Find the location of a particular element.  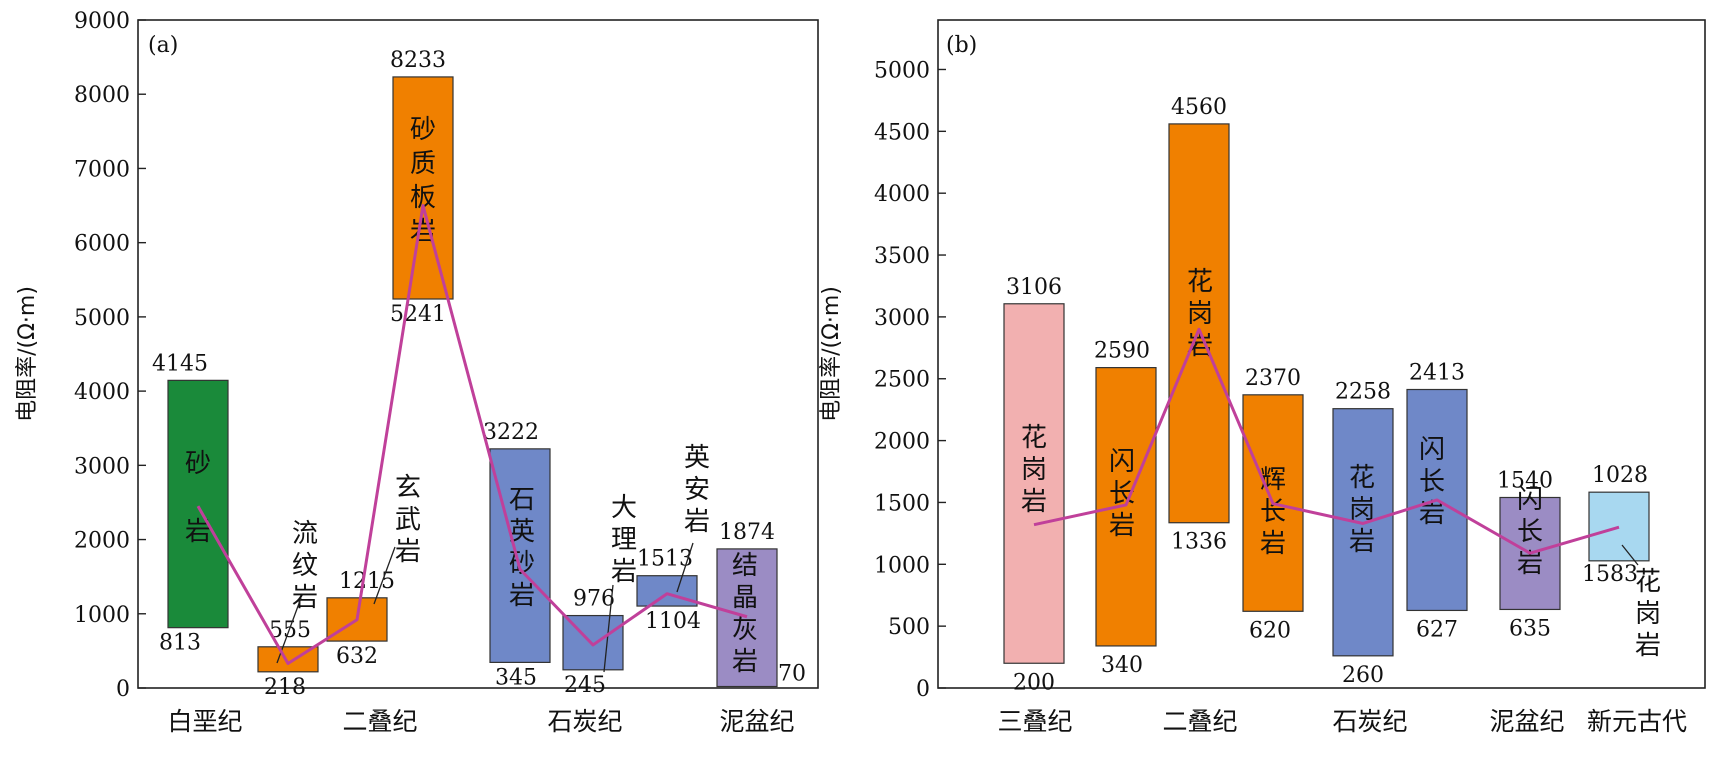

bar-low-label: 620 is located at coordinates (1270, 630).